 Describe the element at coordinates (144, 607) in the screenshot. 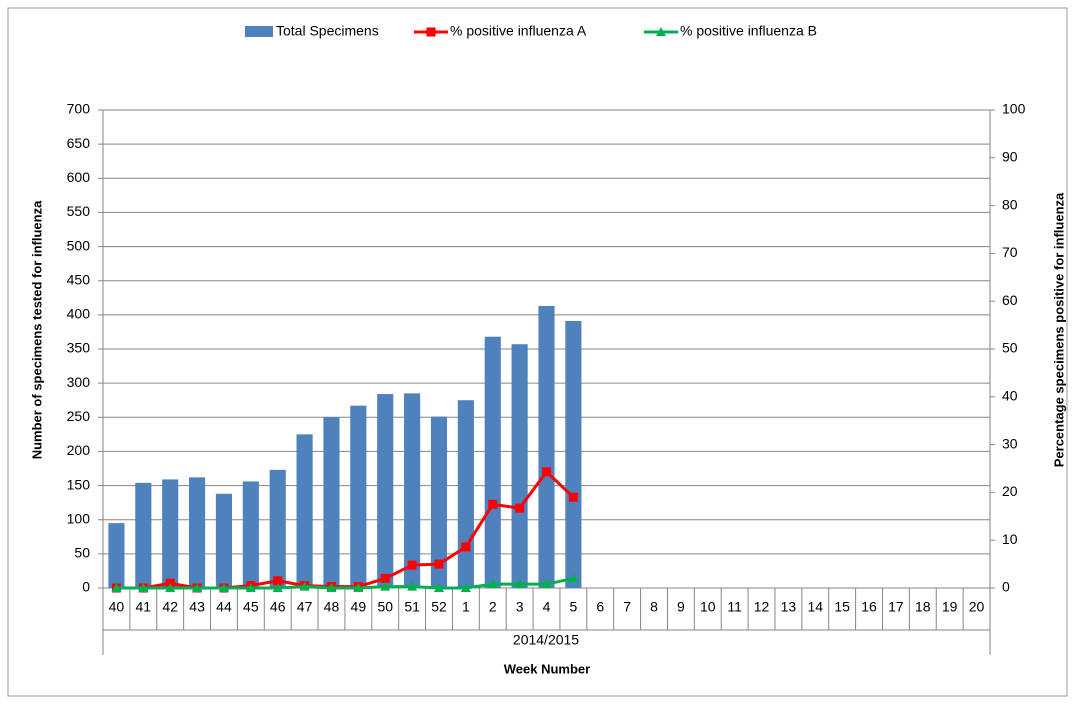

I see `x-tick-label: 41` at that location.